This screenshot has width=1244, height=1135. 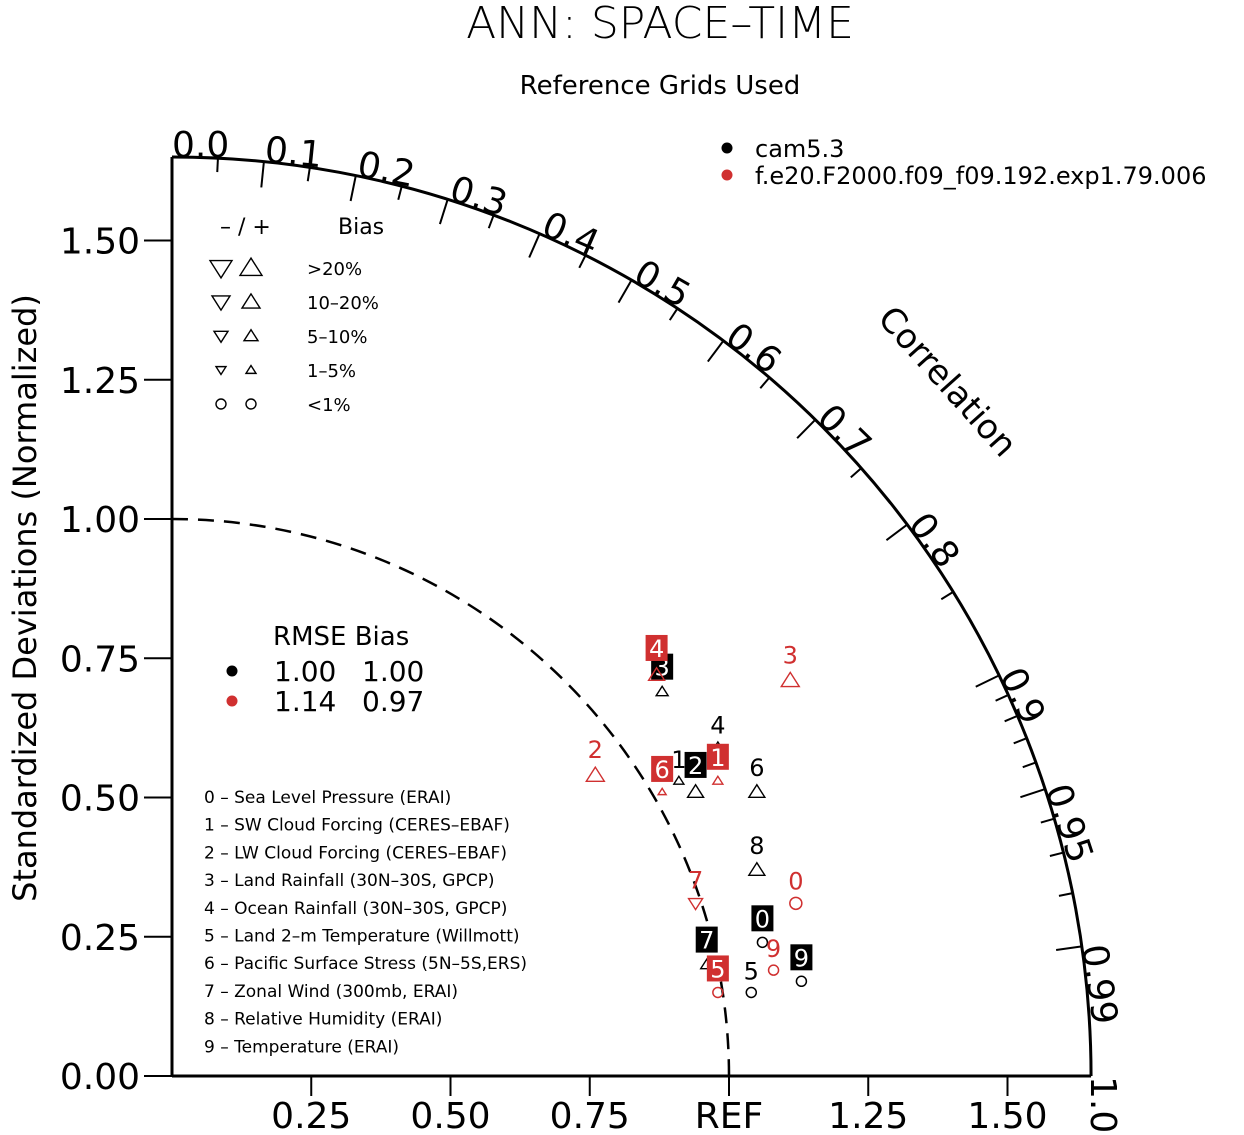 What do you see at coordinates (232, 701) in the screenshot?
I see `rmse-row-dot` at bounding box center [232, 701].